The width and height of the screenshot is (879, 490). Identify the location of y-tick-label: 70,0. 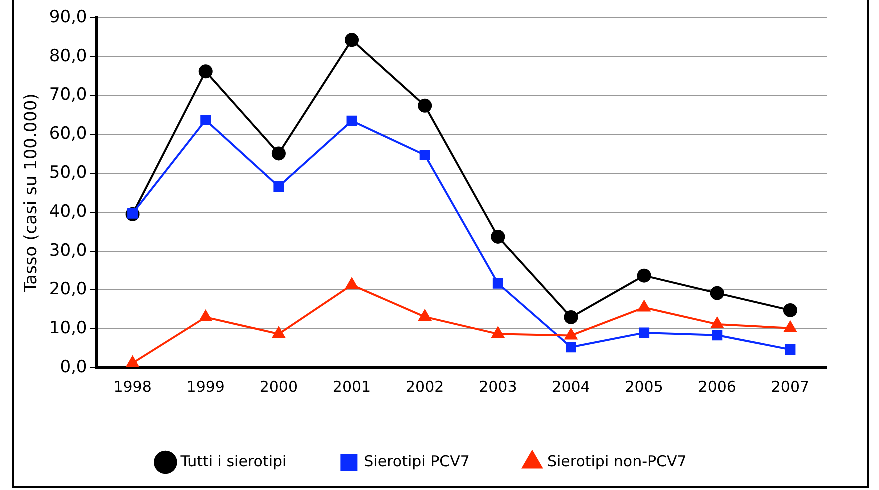
(68, 95).